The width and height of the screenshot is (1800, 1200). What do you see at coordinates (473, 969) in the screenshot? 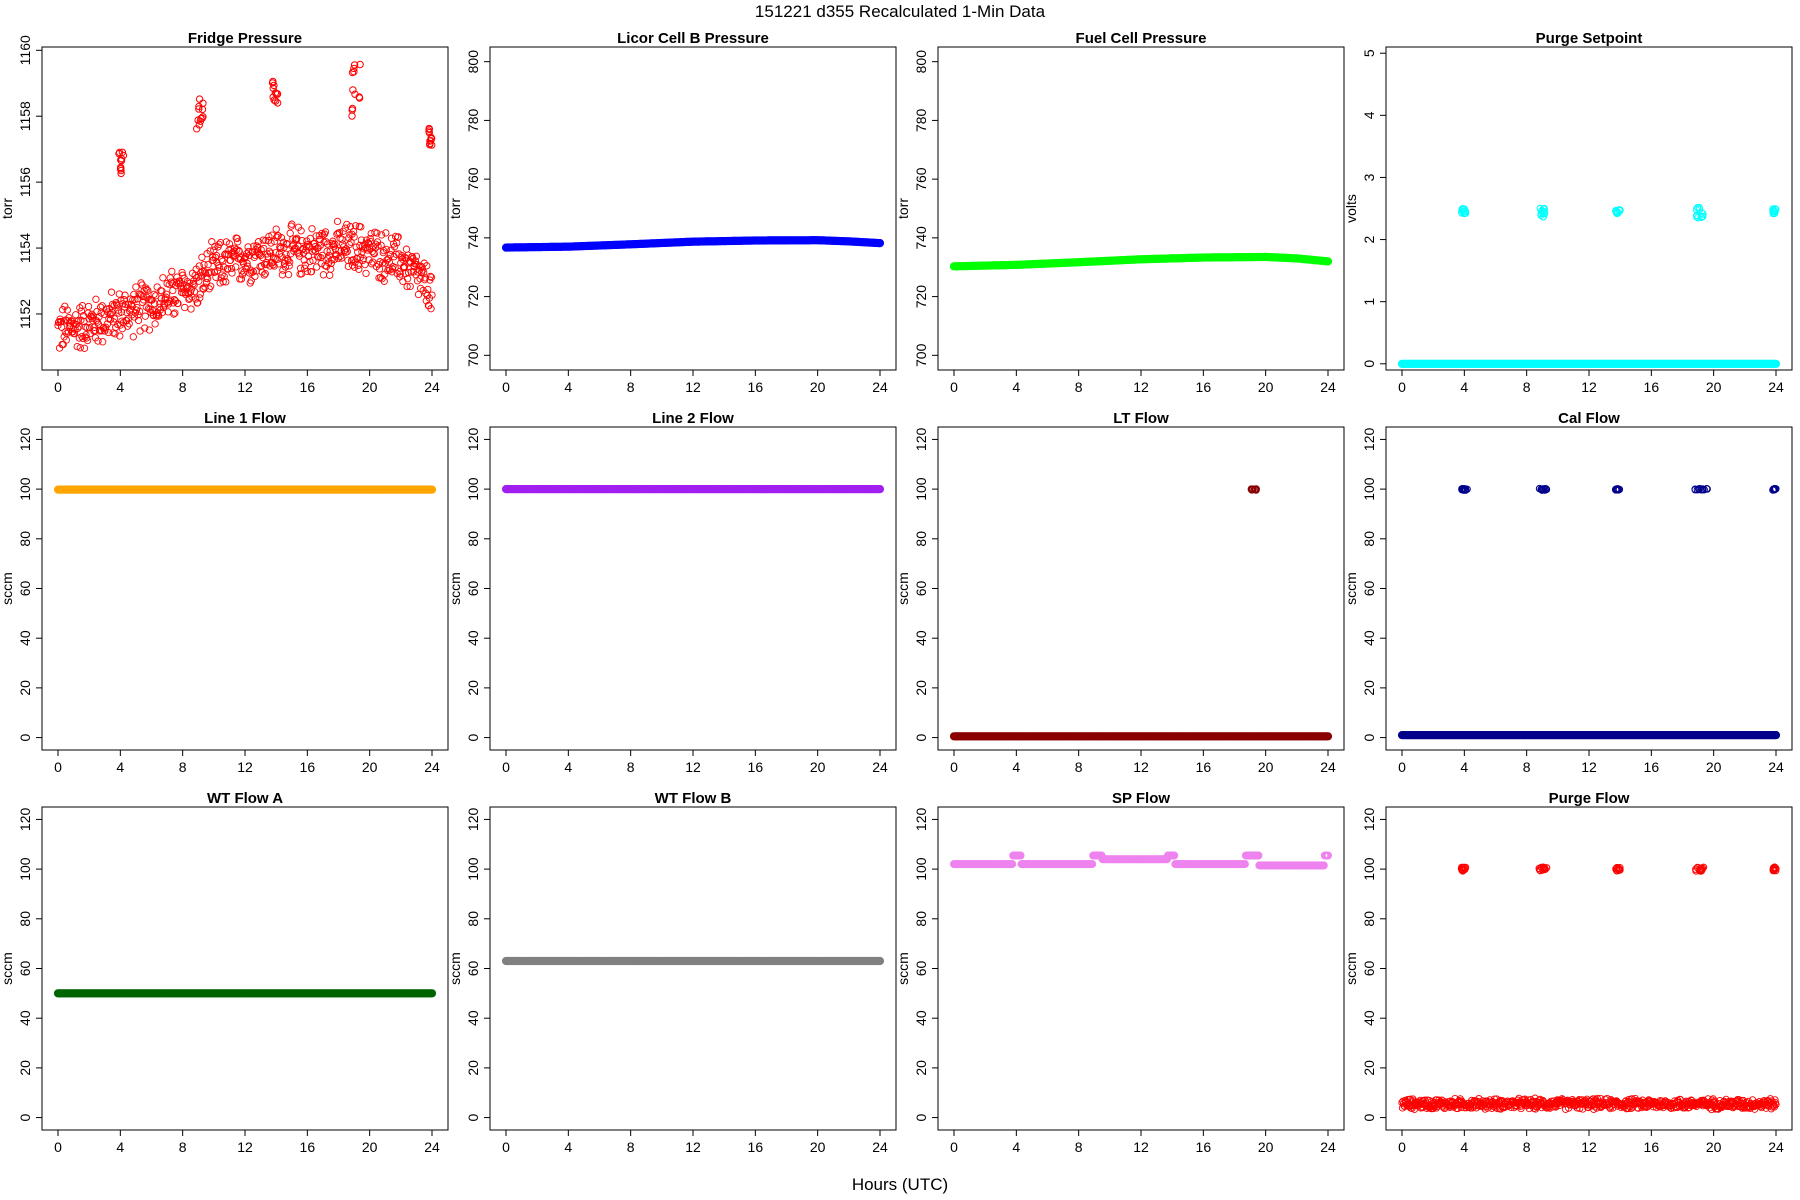
I see `y-tick-label: 60` at bounding box center [473, 969].